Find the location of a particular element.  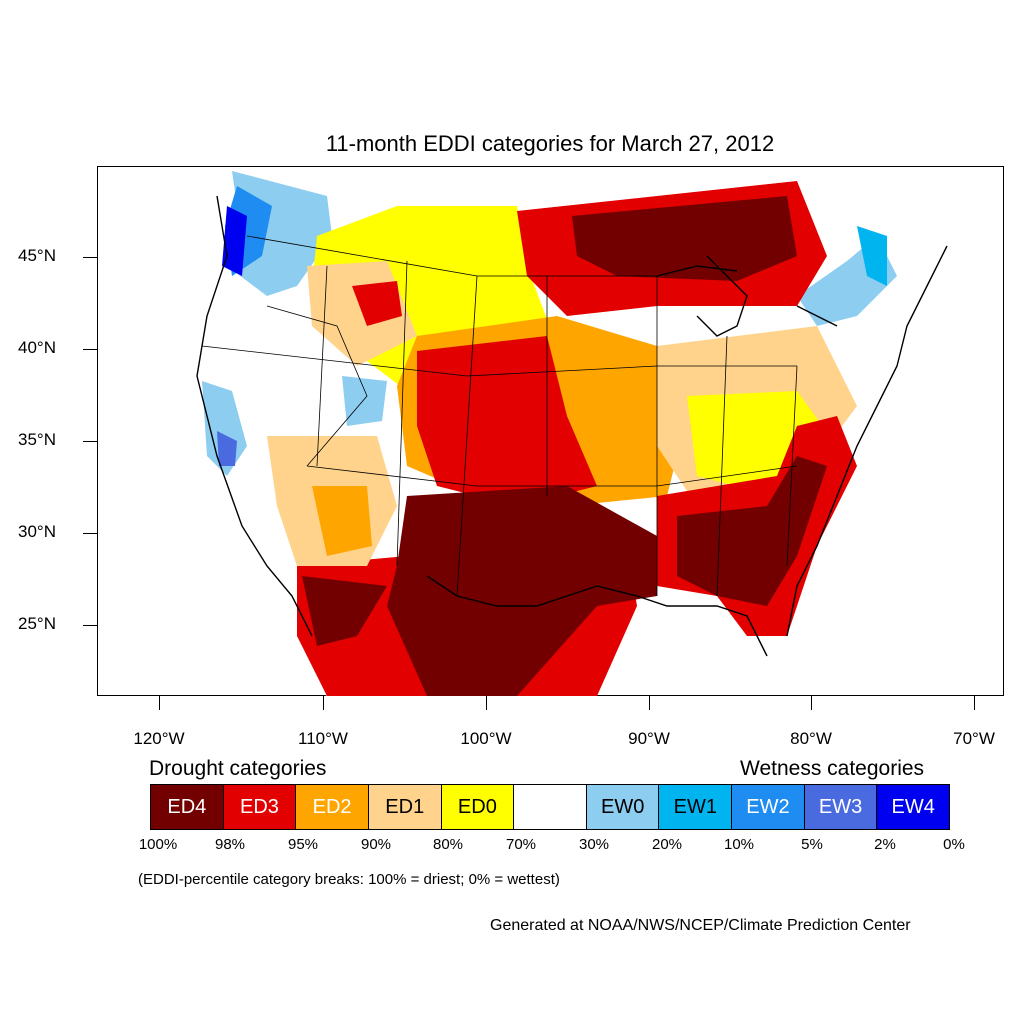

wet-region-ut is located at coordinates (364, 401).